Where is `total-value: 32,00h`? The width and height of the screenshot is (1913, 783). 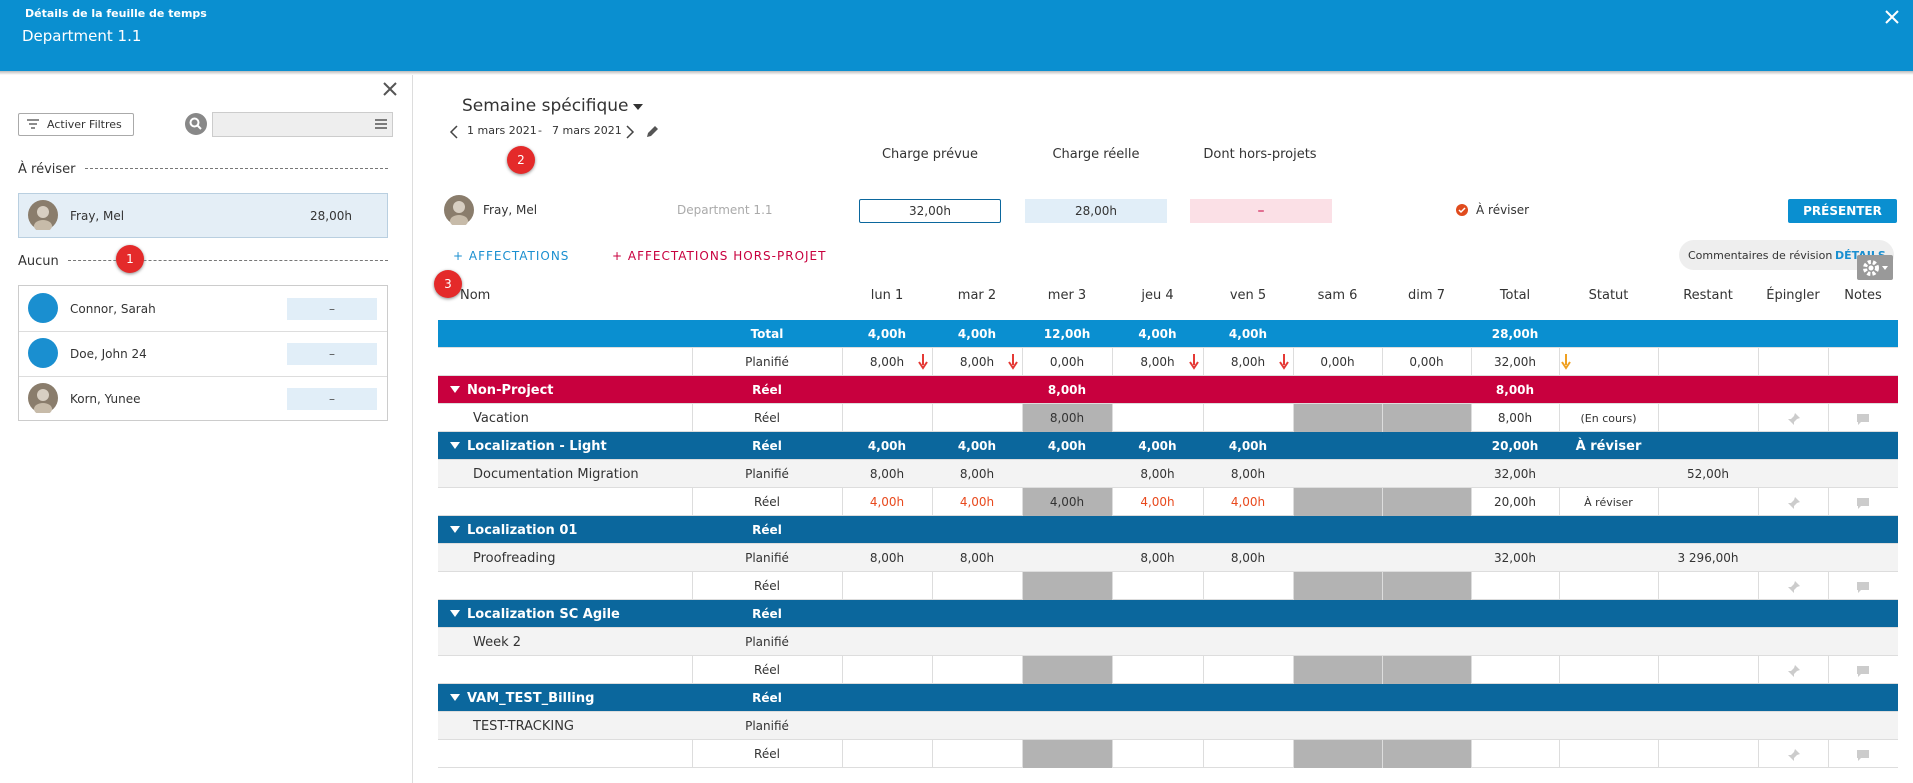
total-value: 32,00h is located at coordinates (1515, 558).